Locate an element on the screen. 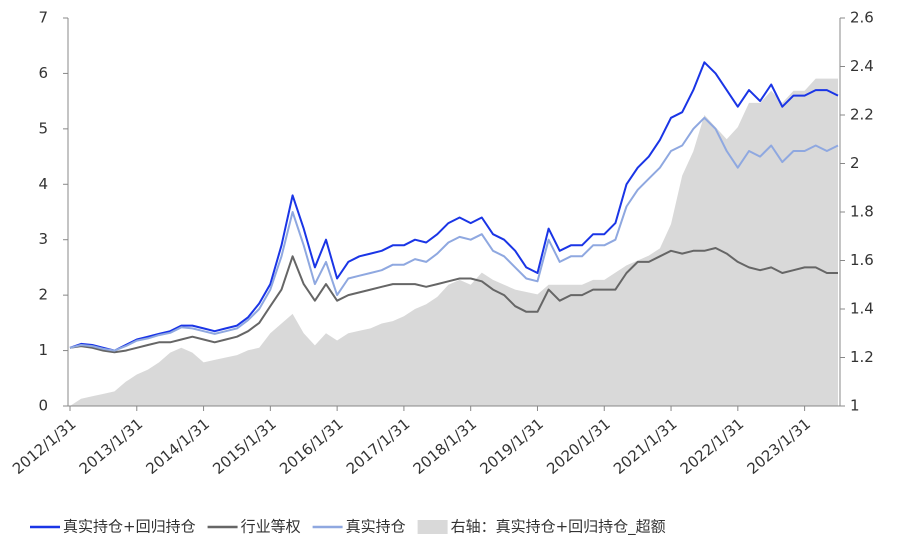 The image size is (897, 547). y2-tick-label: 1.6 is located at coordinates (862, 260).